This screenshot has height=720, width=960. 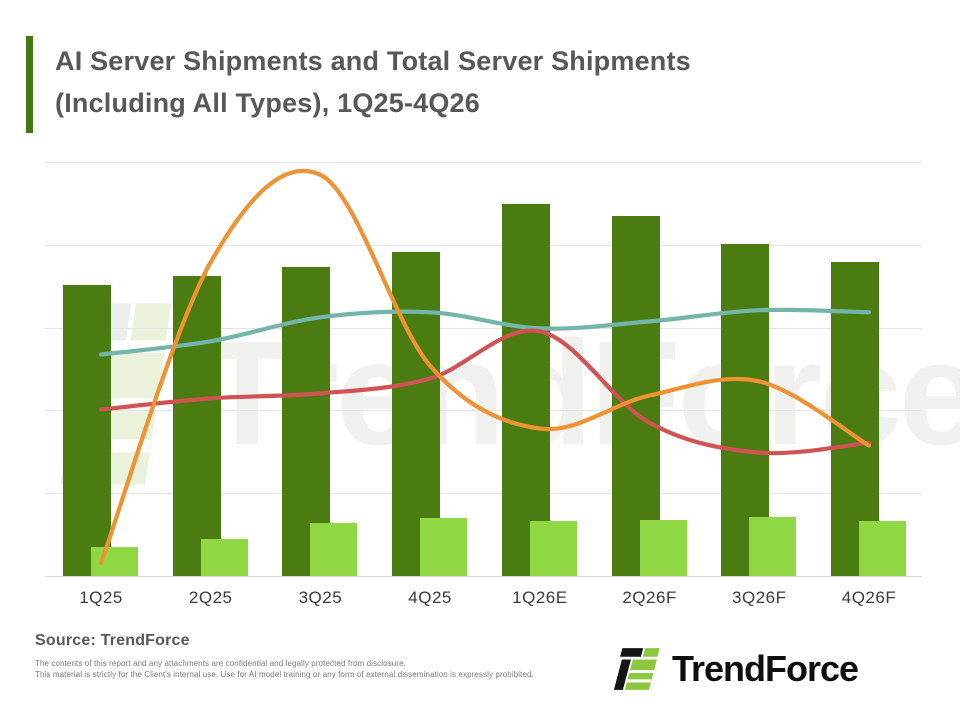 What do you see at coordinates (101, 597) in the screenshot?
I see `x-axis-label-1Q25: 1Q25` at bounding box center [101, 597].